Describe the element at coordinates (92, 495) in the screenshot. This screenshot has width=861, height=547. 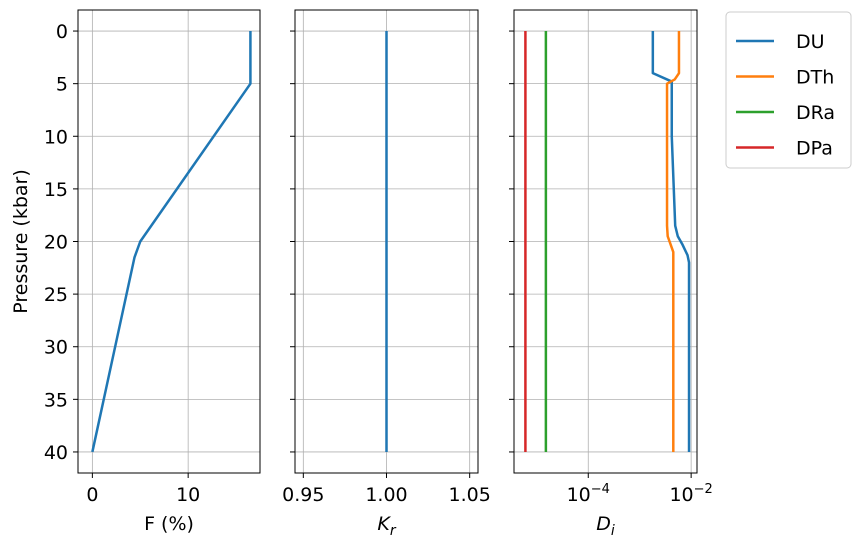
I see `x-tick-label: 0` at that location.